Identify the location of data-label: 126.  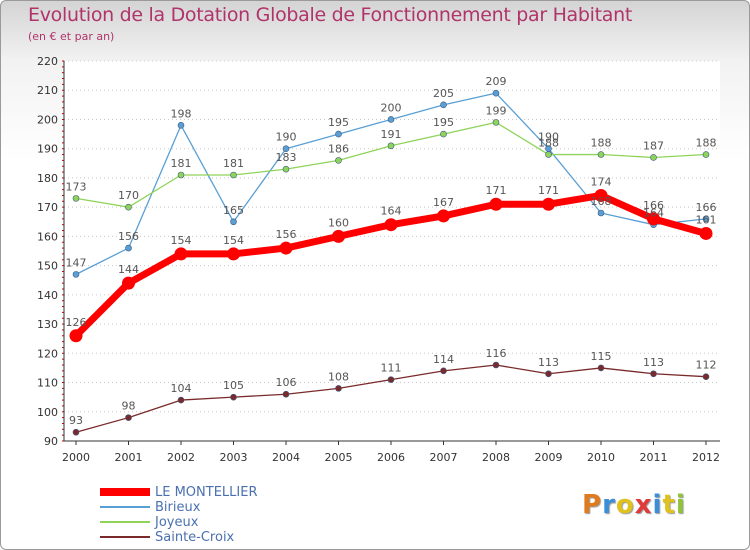
(76, 322).